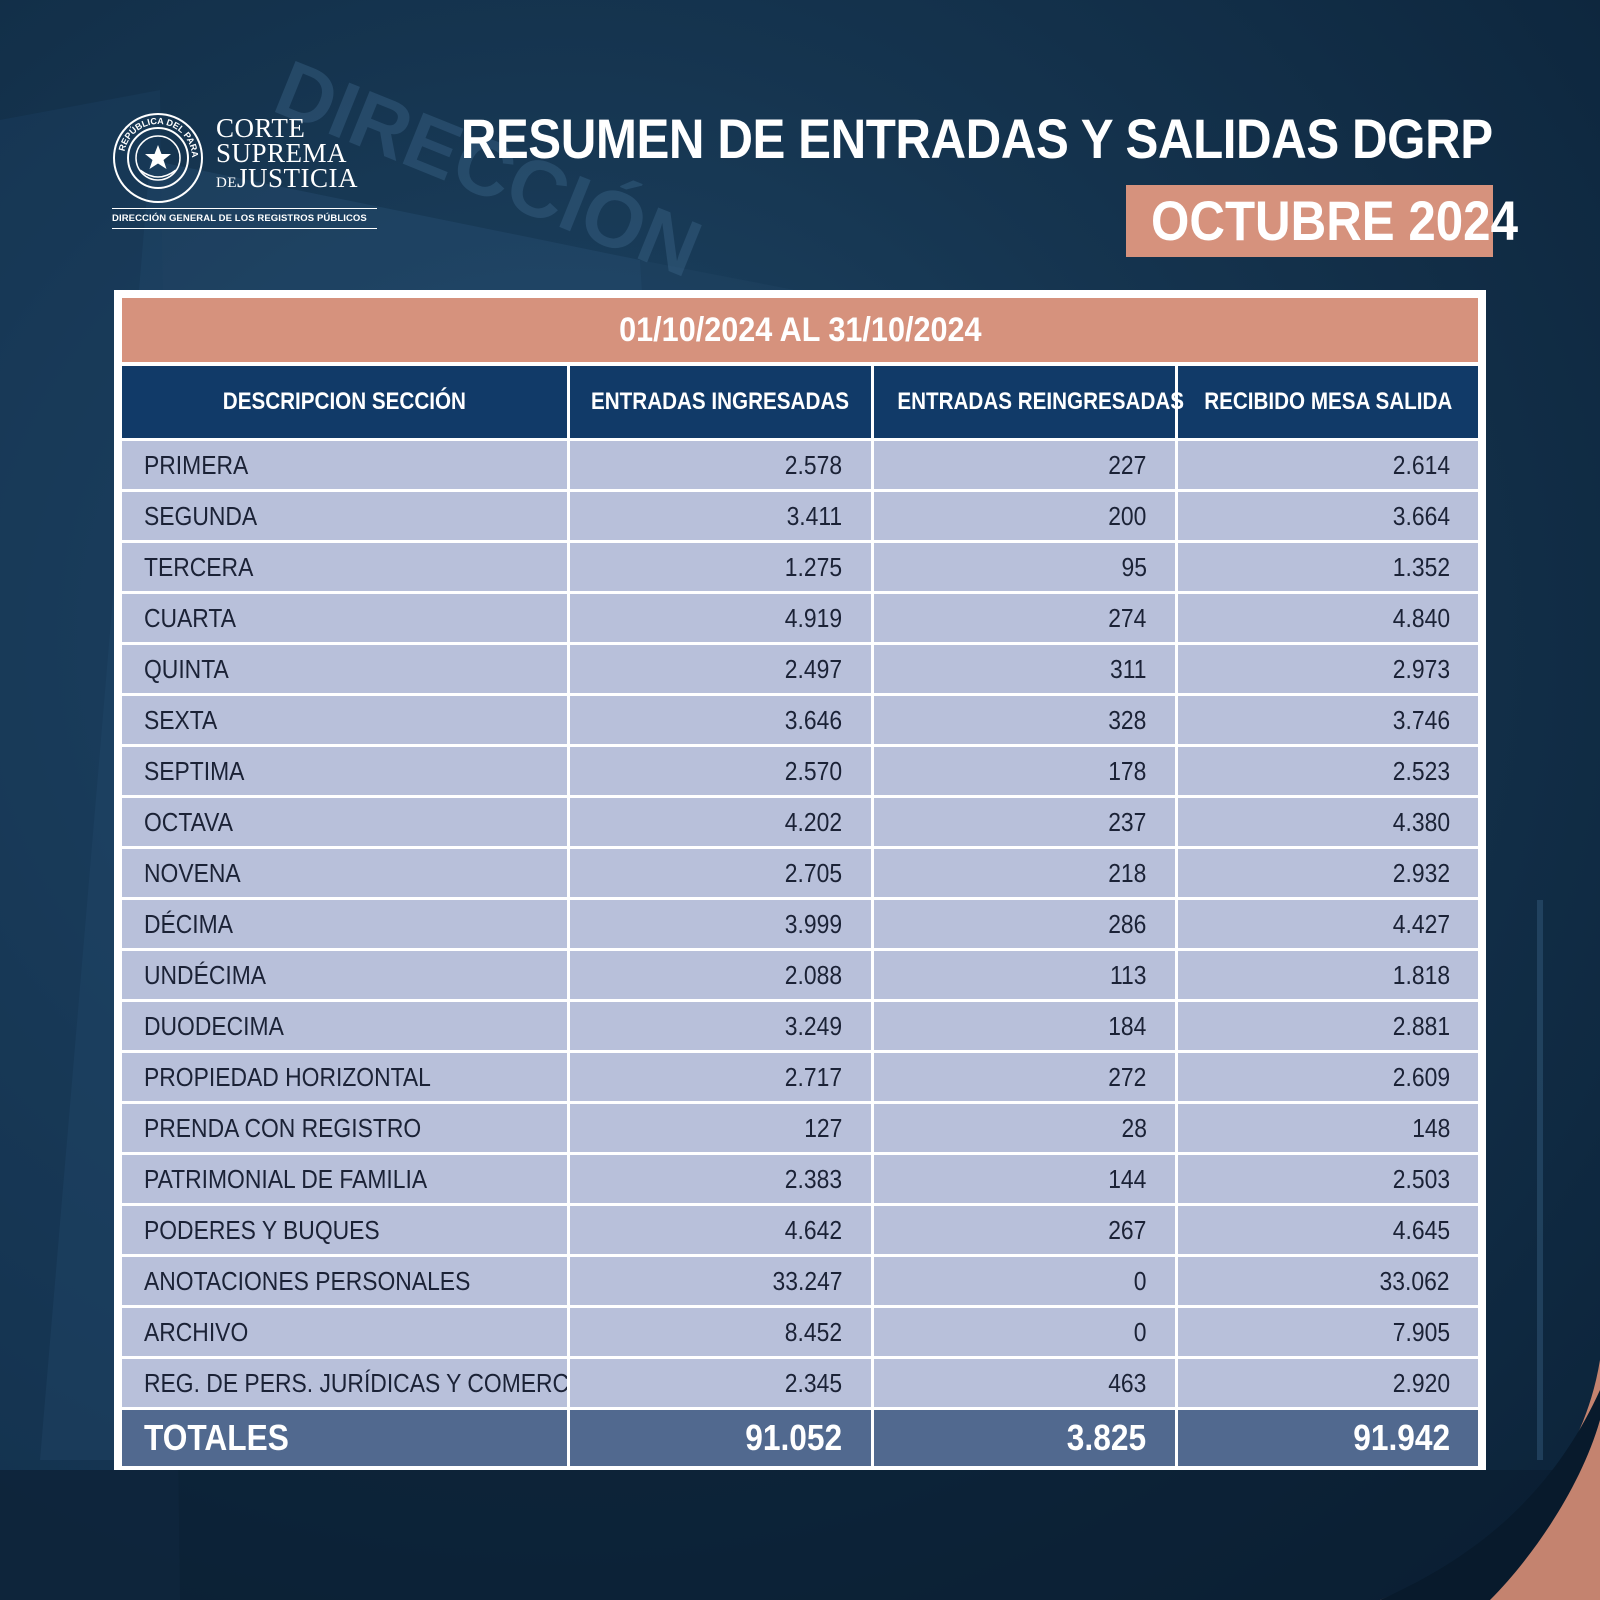 This screenshot has width=1600, height=1600. What do you see at coordinates (721, 924) in the screenshot?
I see `cell-entradas-ingresadas: 3.999` at bounding box center [721, 924].